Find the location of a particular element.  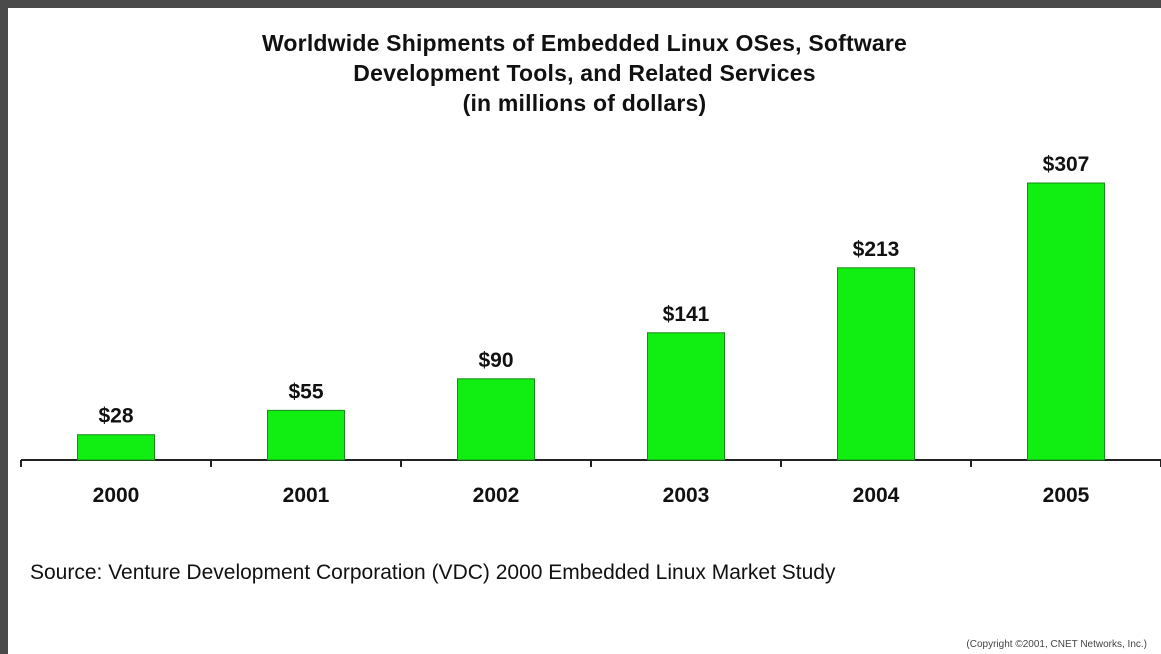

bar-2003 is located at coordinates (686, 396).